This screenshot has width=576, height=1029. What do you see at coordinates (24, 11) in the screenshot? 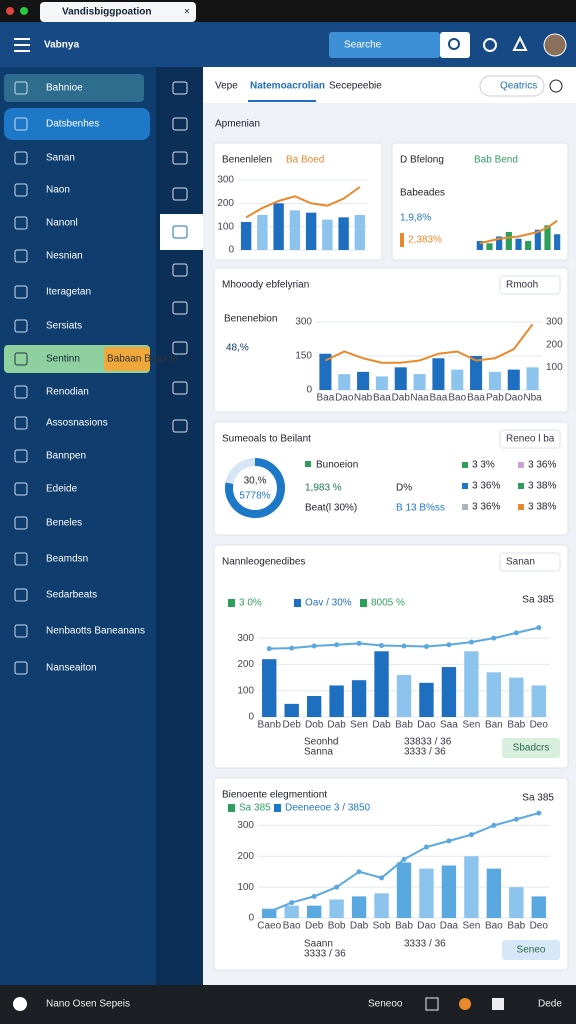
I see `window-max` at bounding box center [24, 11].